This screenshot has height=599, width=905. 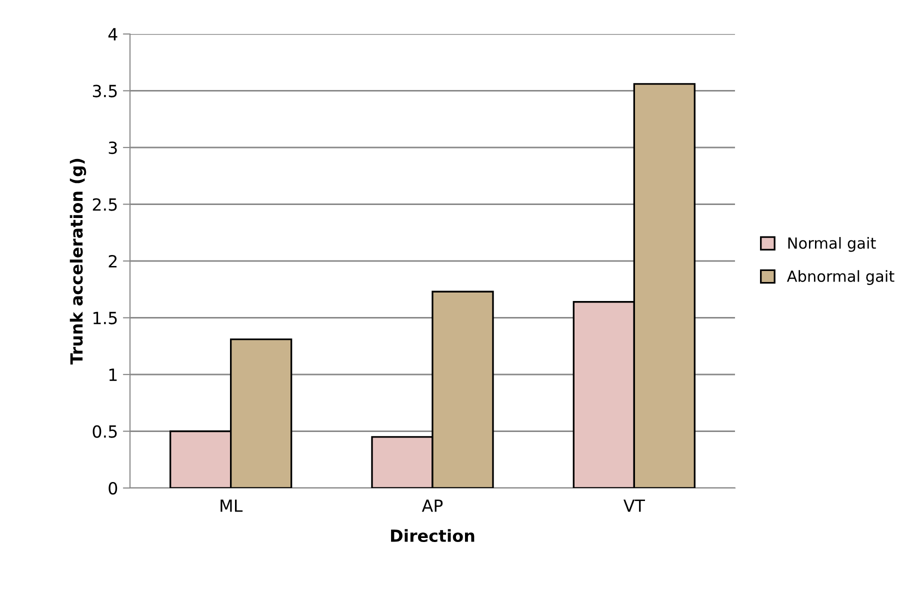 I want to click on x-axis-title: Direction, so click(x=432, y=535).